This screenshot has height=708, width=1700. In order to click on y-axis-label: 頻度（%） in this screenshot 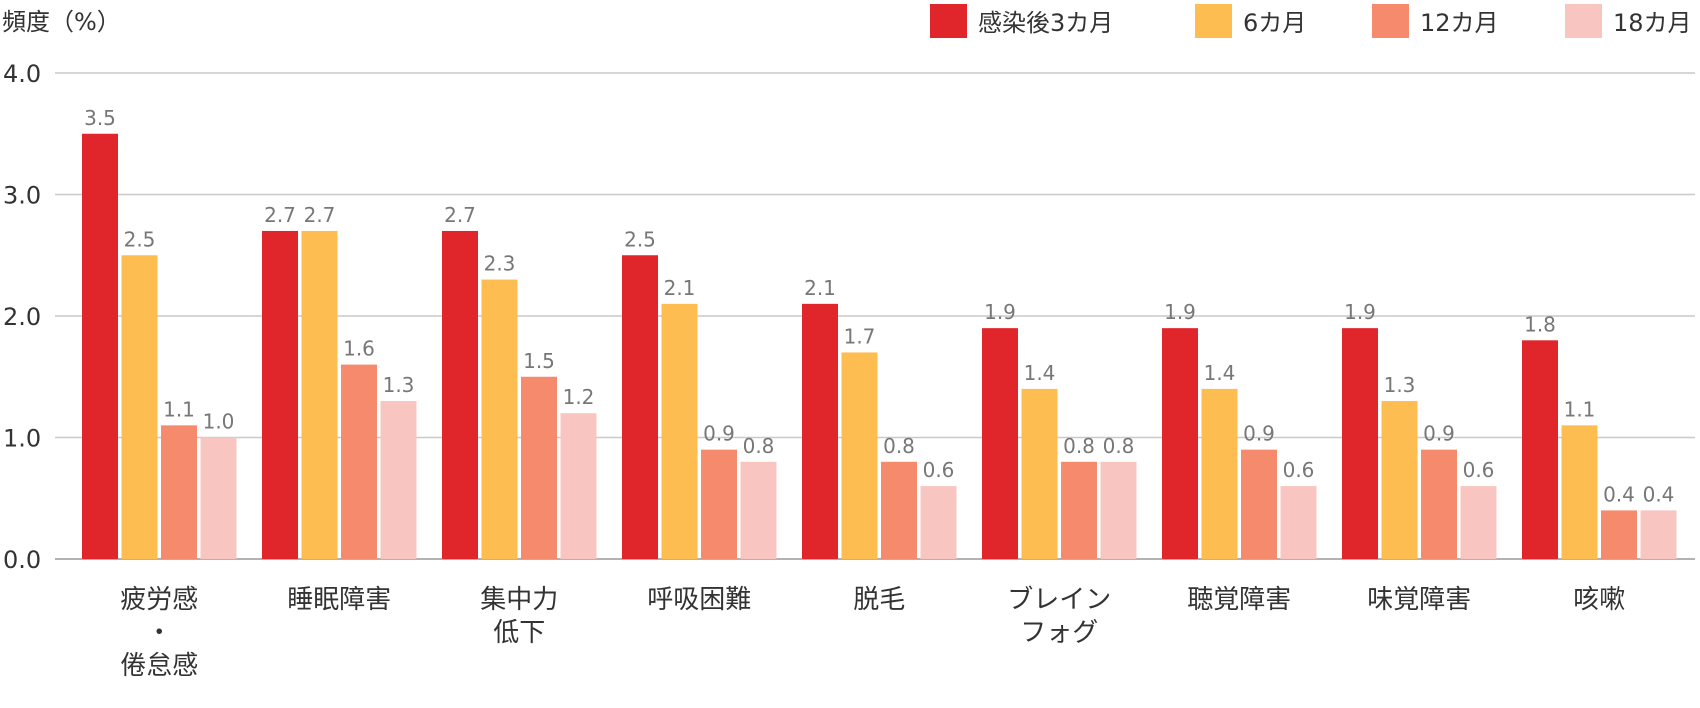, I will do `click(61, 22)`.